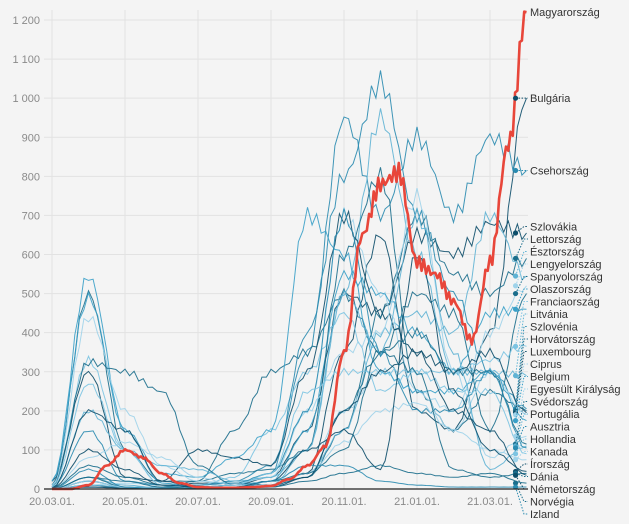 This screenshot has width=629, height=524. Describe the element at coordinates (31, 373) in the screenshot. I see `y-tick-label: 300` at that location.